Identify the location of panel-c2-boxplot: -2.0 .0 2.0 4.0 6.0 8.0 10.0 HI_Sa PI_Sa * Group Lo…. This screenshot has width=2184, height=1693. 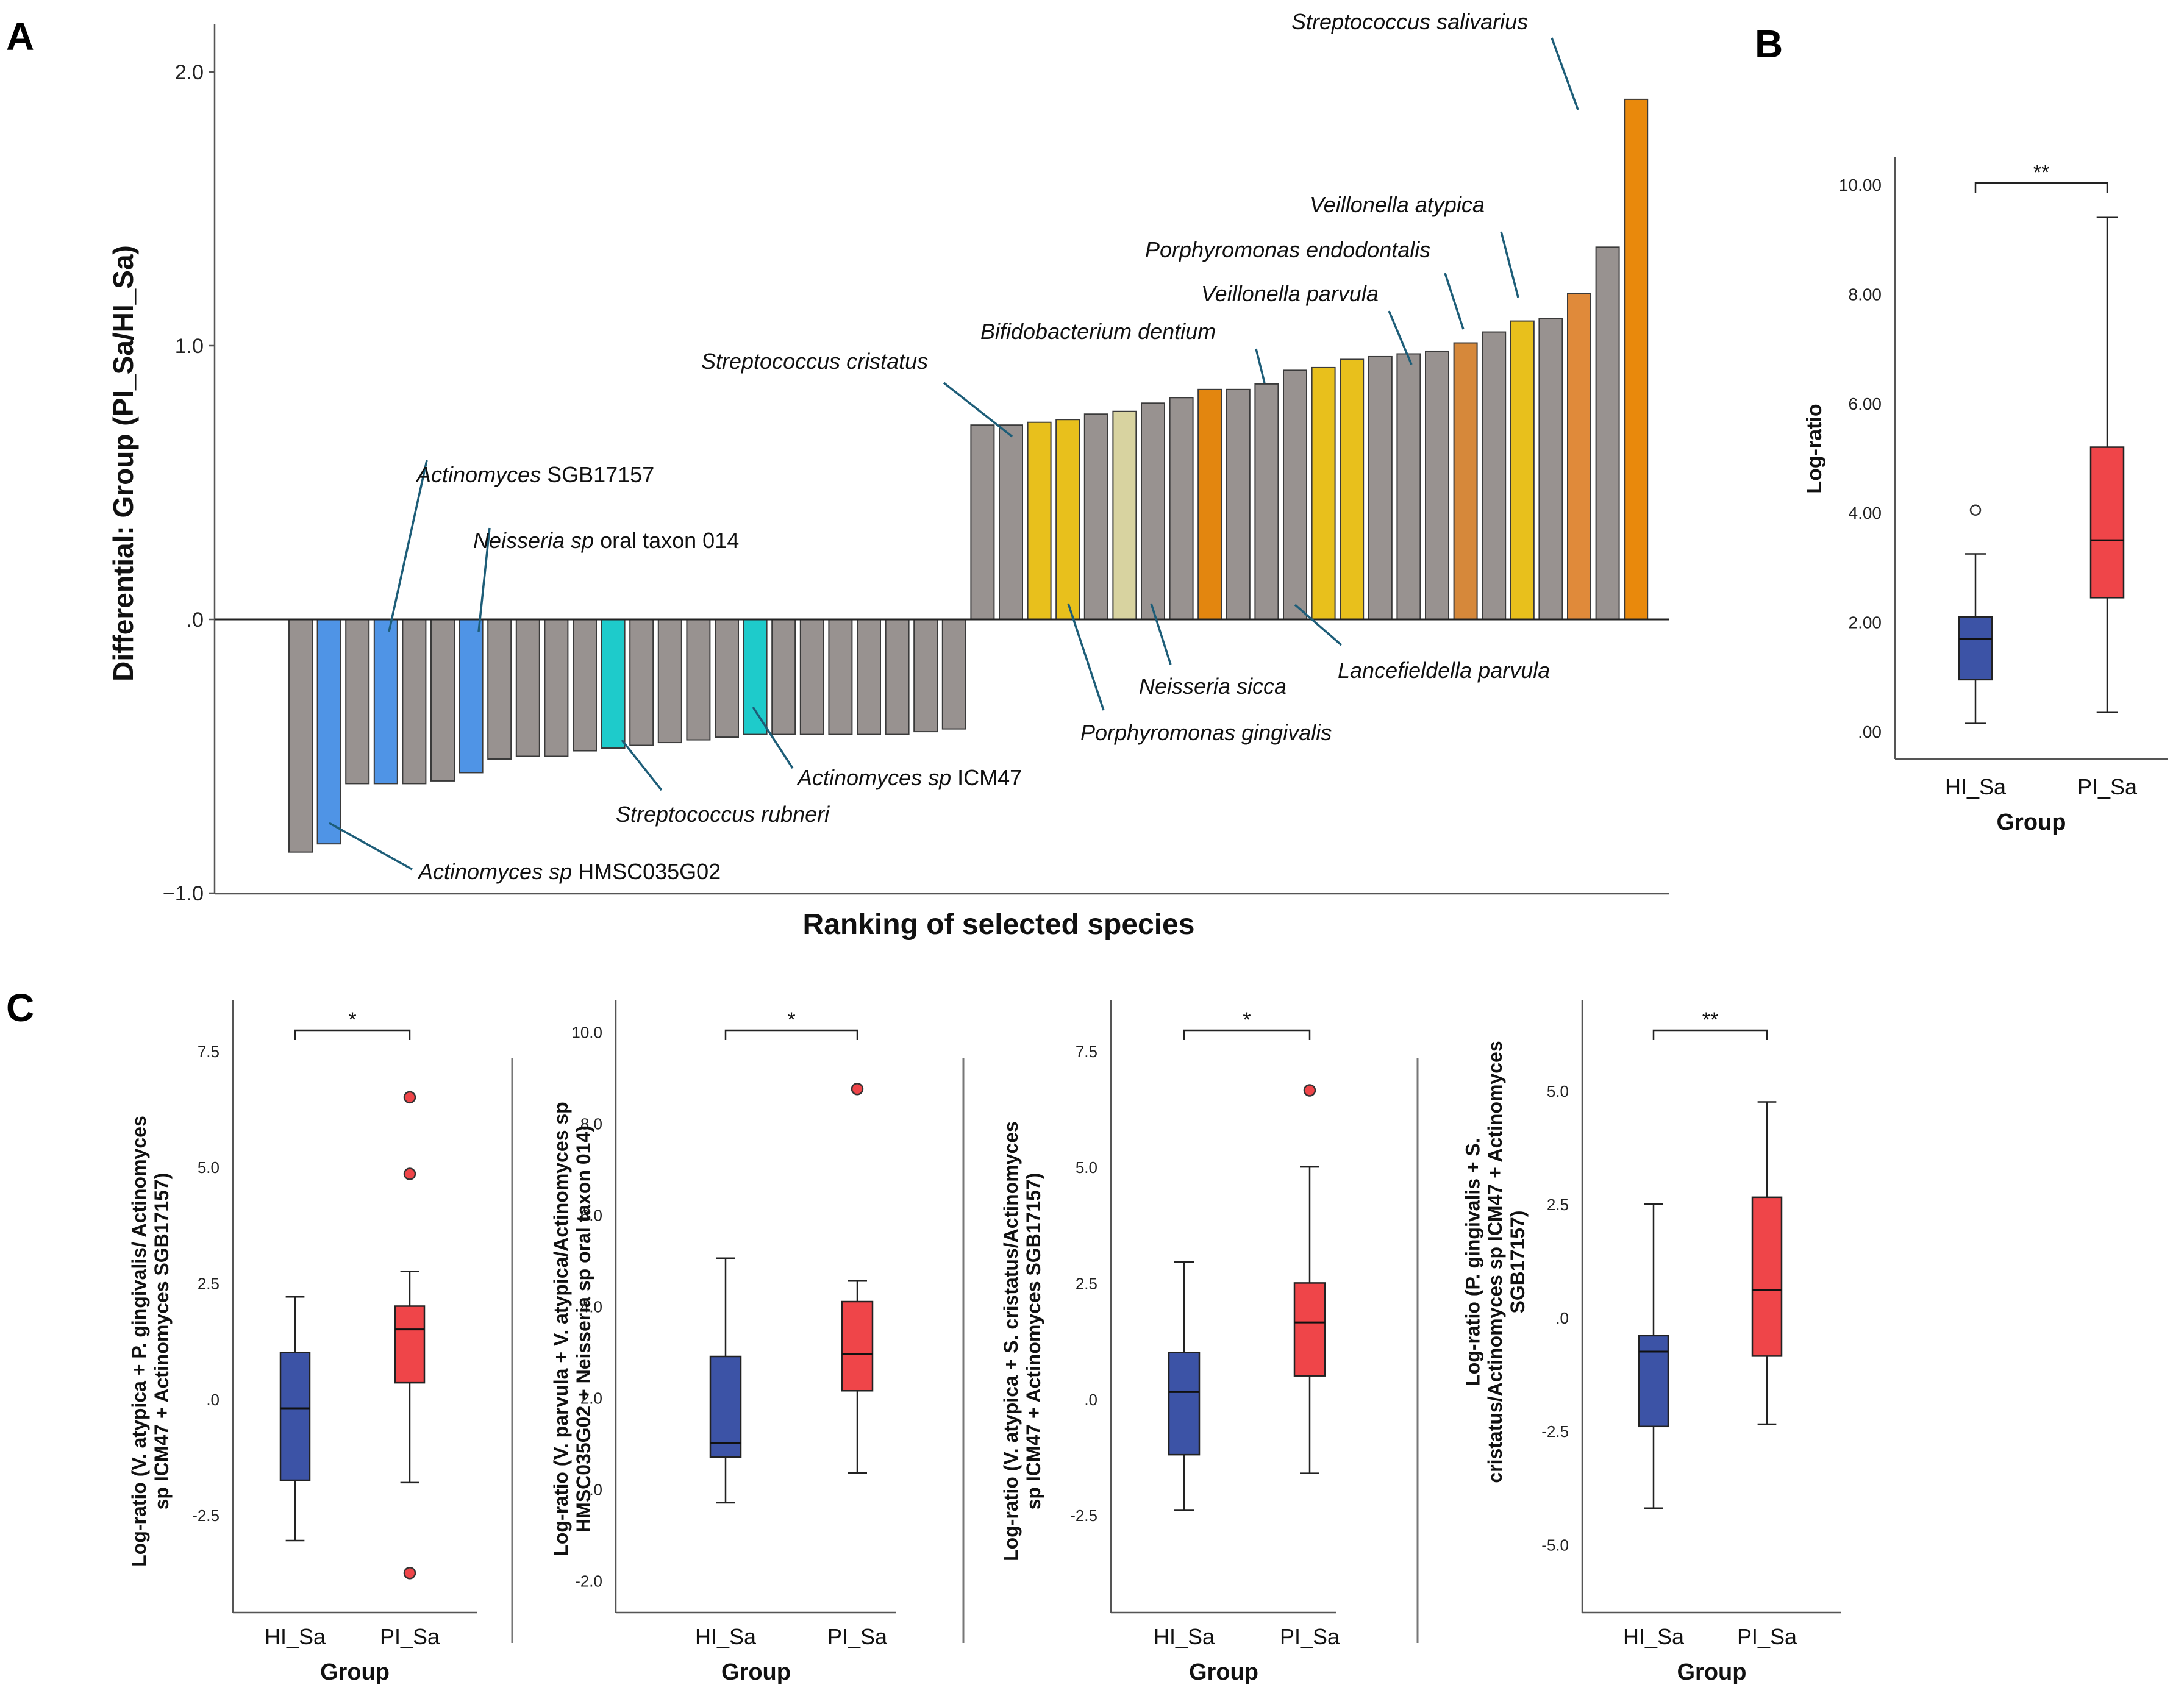
(723, 1343).